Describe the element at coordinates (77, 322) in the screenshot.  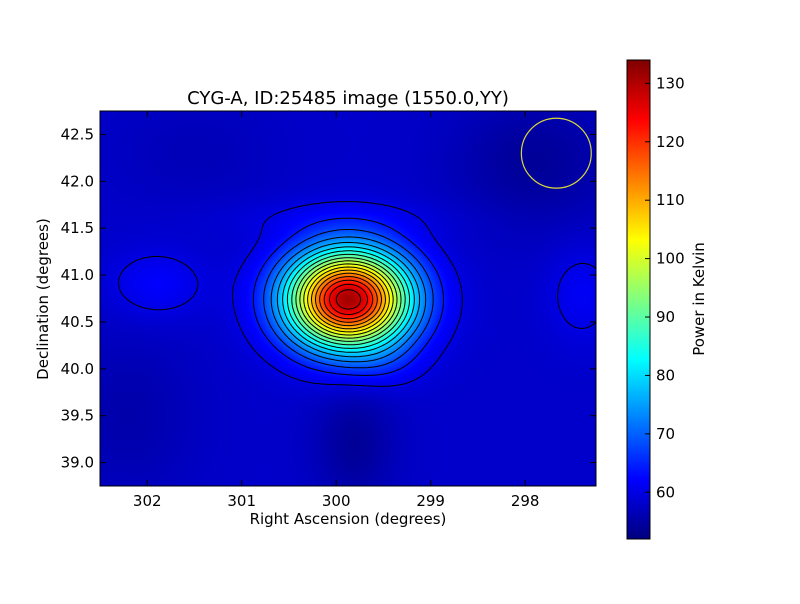
I see `y-tick-label: 40.5` at that location.